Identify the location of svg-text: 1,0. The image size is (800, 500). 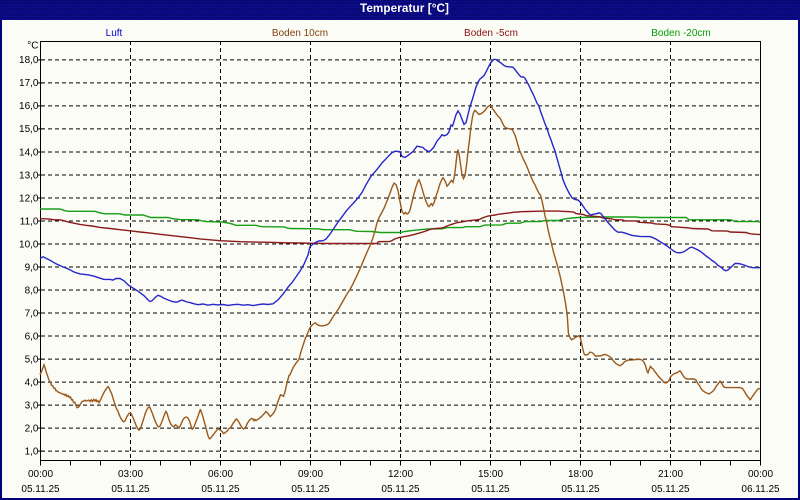
(32, 451).